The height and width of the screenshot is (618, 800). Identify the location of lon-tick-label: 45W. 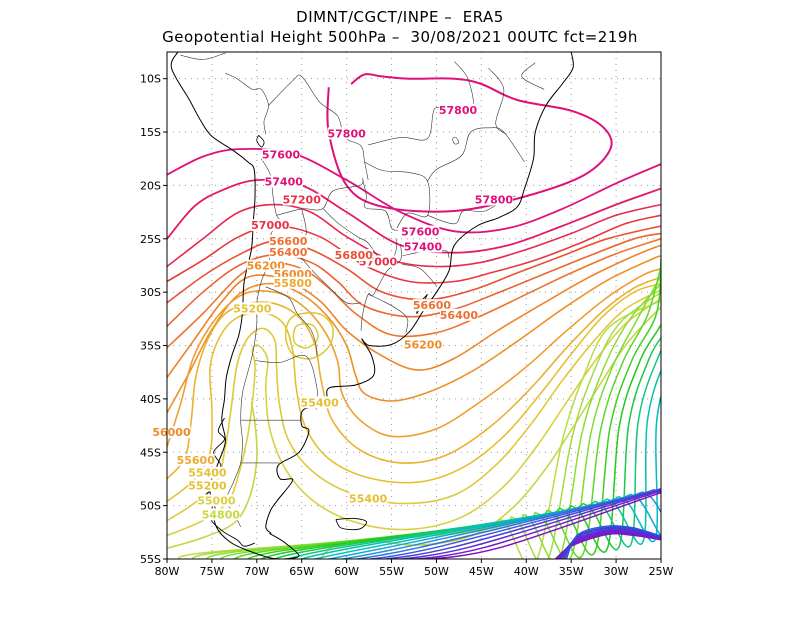
(481, 571).